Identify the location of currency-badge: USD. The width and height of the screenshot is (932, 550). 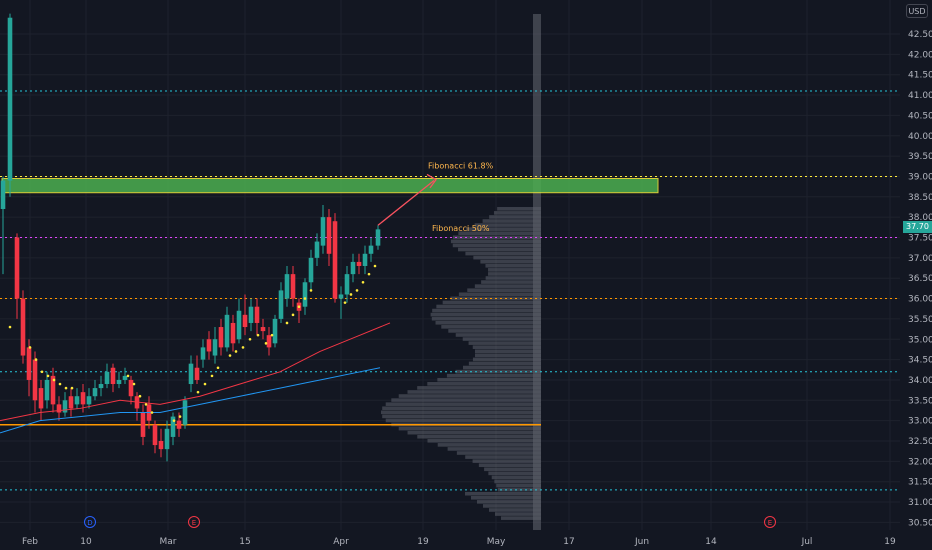
(917, 11).